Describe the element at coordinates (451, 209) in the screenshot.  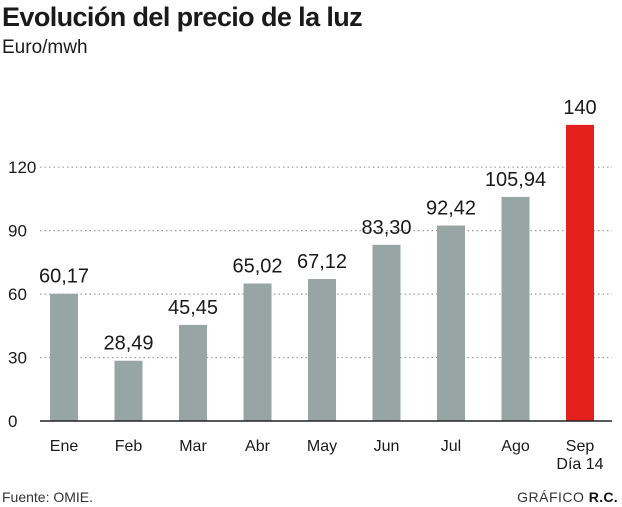
I see `data-label: 92,42` at that location.